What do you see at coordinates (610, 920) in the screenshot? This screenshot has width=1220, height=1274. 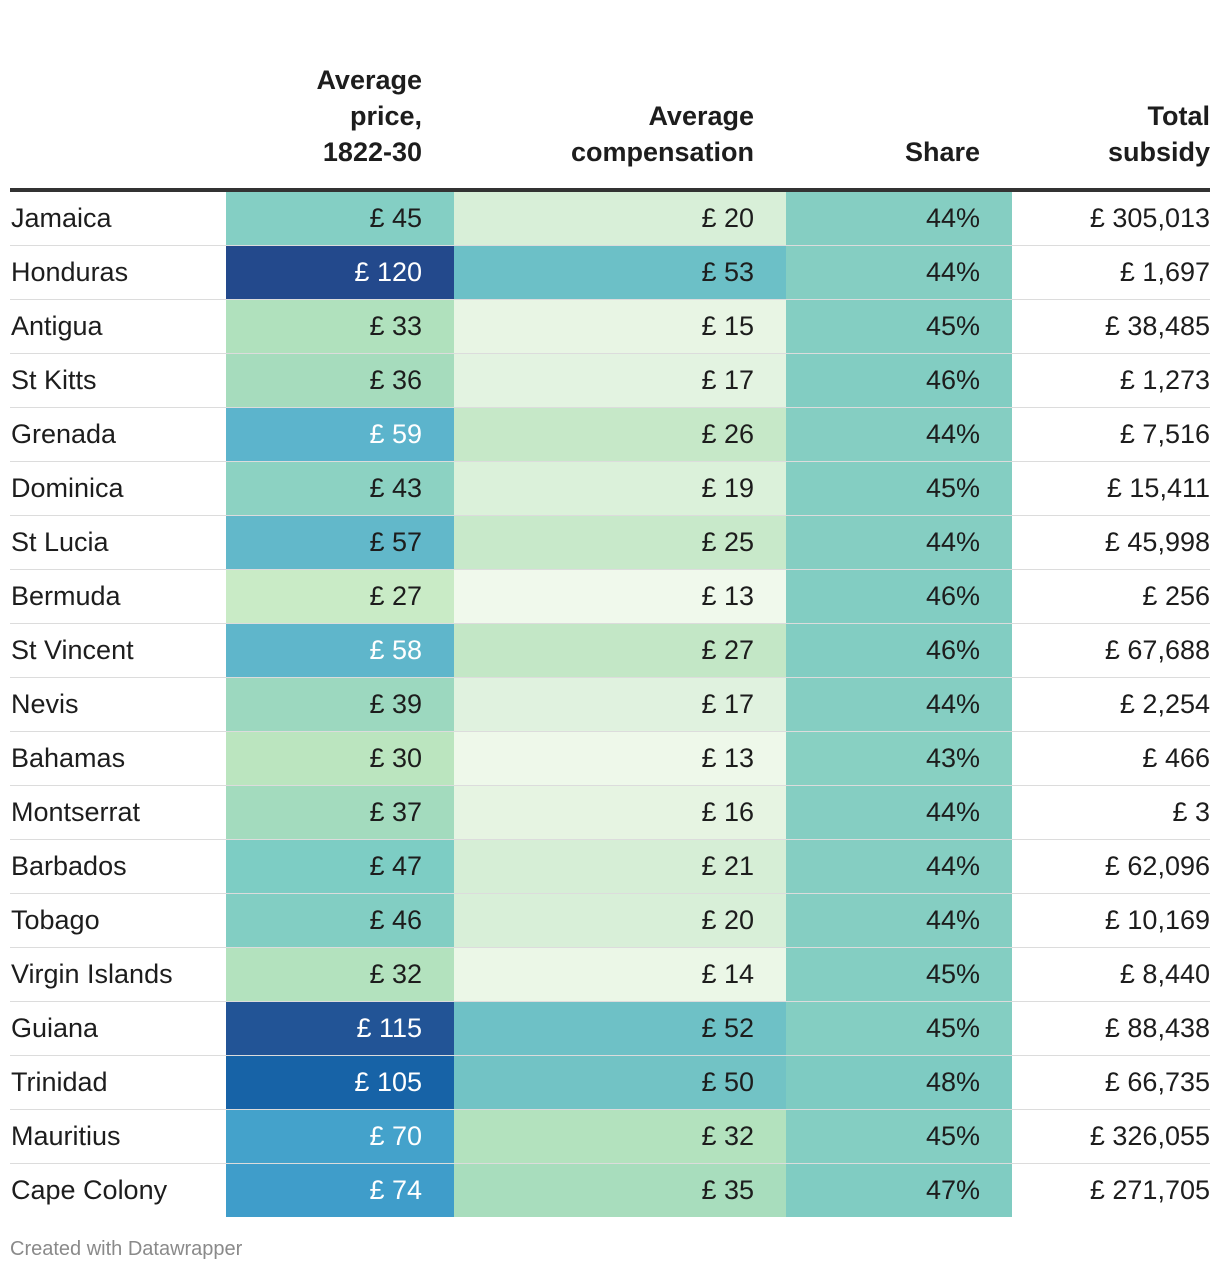 I see `table-row: Tobago £ 46 £ 20 44% £ 10,169` at bounding box center [610, 920].